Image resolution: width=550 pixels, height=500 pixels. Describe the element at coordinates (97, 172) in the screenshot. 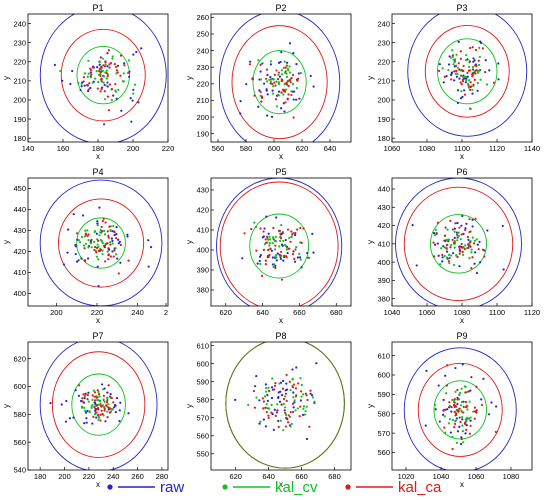

I see `panel-title: P4` at that location.